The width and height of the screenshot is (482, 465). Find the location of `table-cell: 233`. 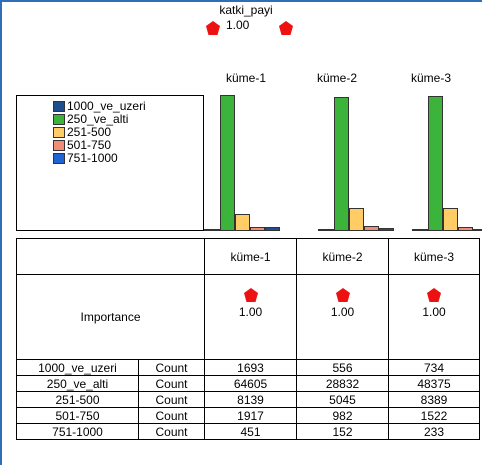

table-cell: 233 is located at coordinates (434, 431).